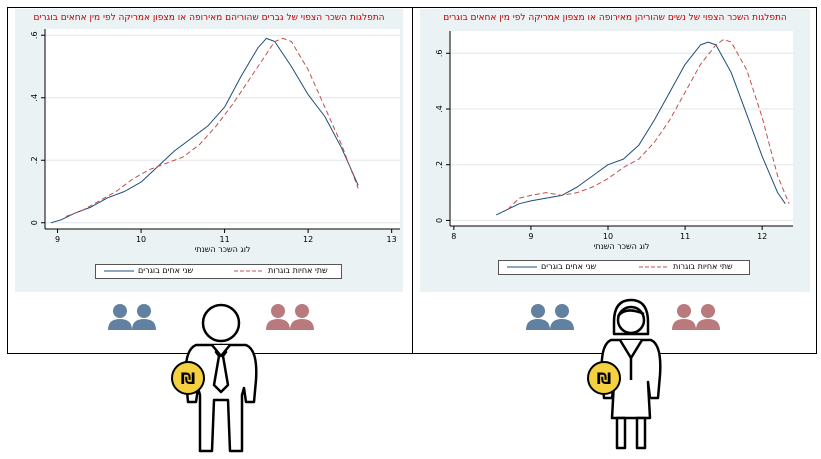 The height and width of the screenshot is (459, 821). I want to click on series-line-brothers, so click(640, 128).